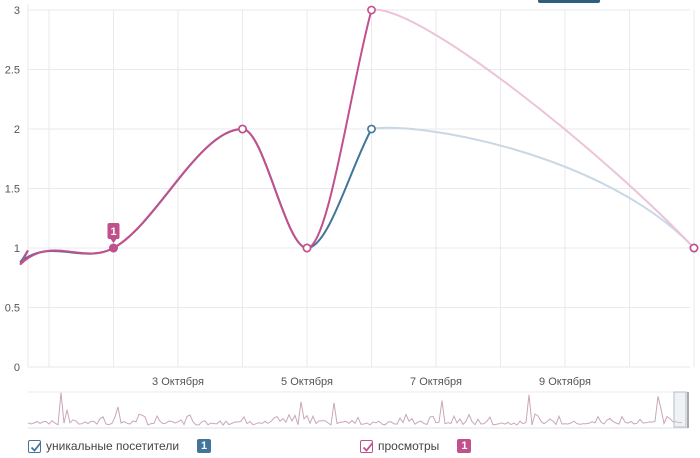 This screenshot has width=700, height=458. I want to click on annotation-flag, so click(113, 231).